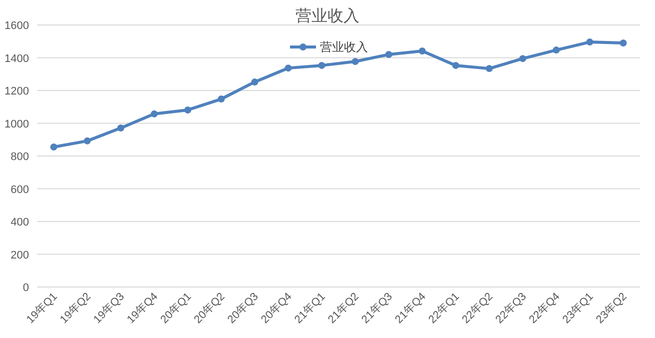 Image resolution: width=655 pixels, height=338 pixels. Describe the element at coordinates (310, 308) in the screenshot. I see `x-tick-label: 21年Q1` at that location.